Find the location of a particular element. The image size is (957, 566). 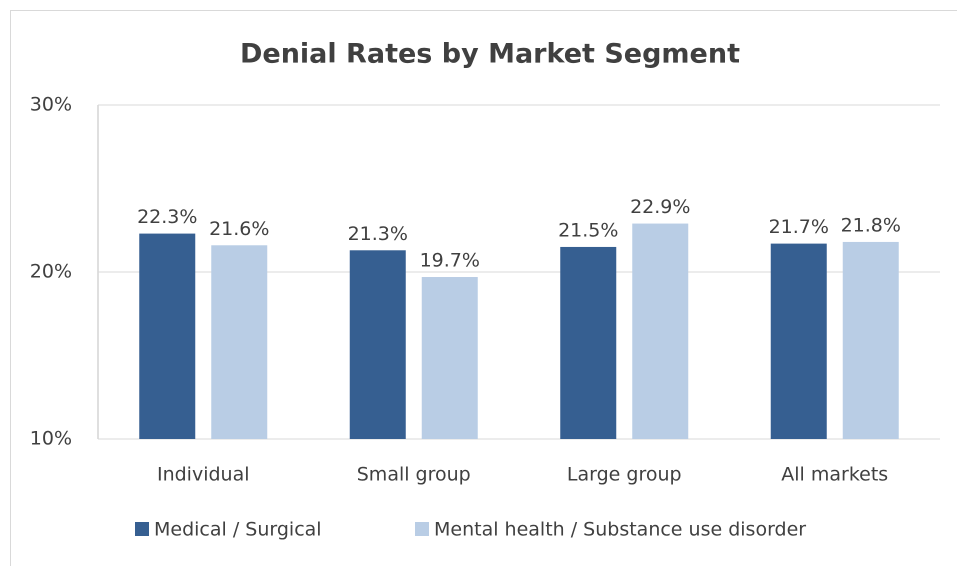

x-tick-label: Large group is located at coordinates (624, 475).